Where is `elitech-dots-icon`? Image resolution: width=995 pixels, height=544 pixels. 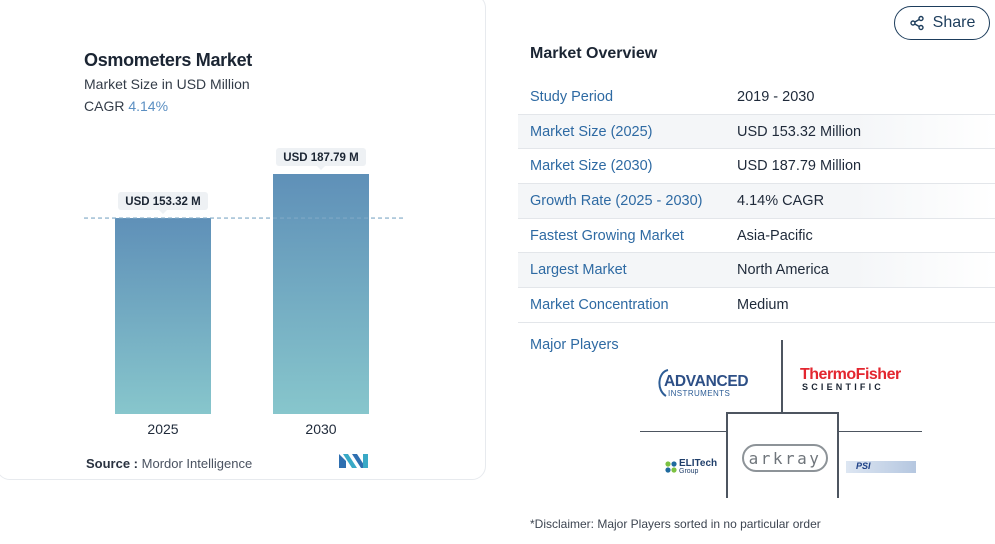 elitech-dots-icon is located at coordinates (671, 467).